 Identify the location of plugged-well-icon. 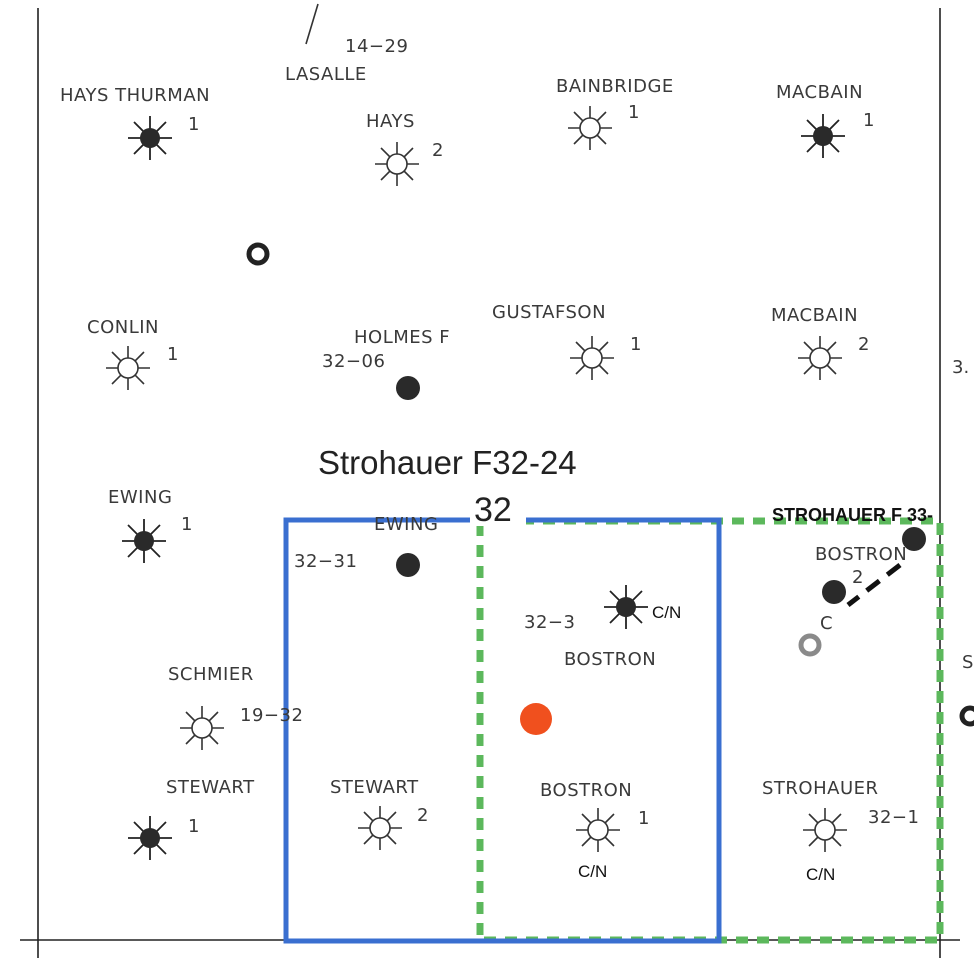
(810, 645).